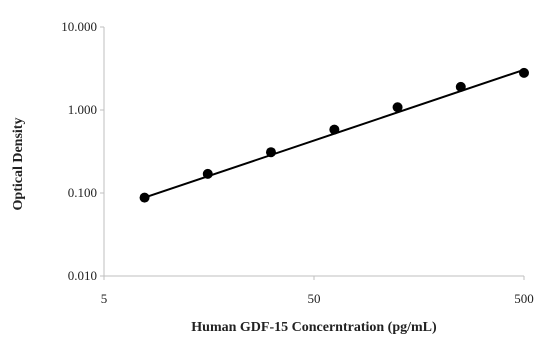 This screenshot has height=338, width=541. Describe the element at coordinates (104, 298) in the screenshot. I see `x-tick-label: 5` at that location.